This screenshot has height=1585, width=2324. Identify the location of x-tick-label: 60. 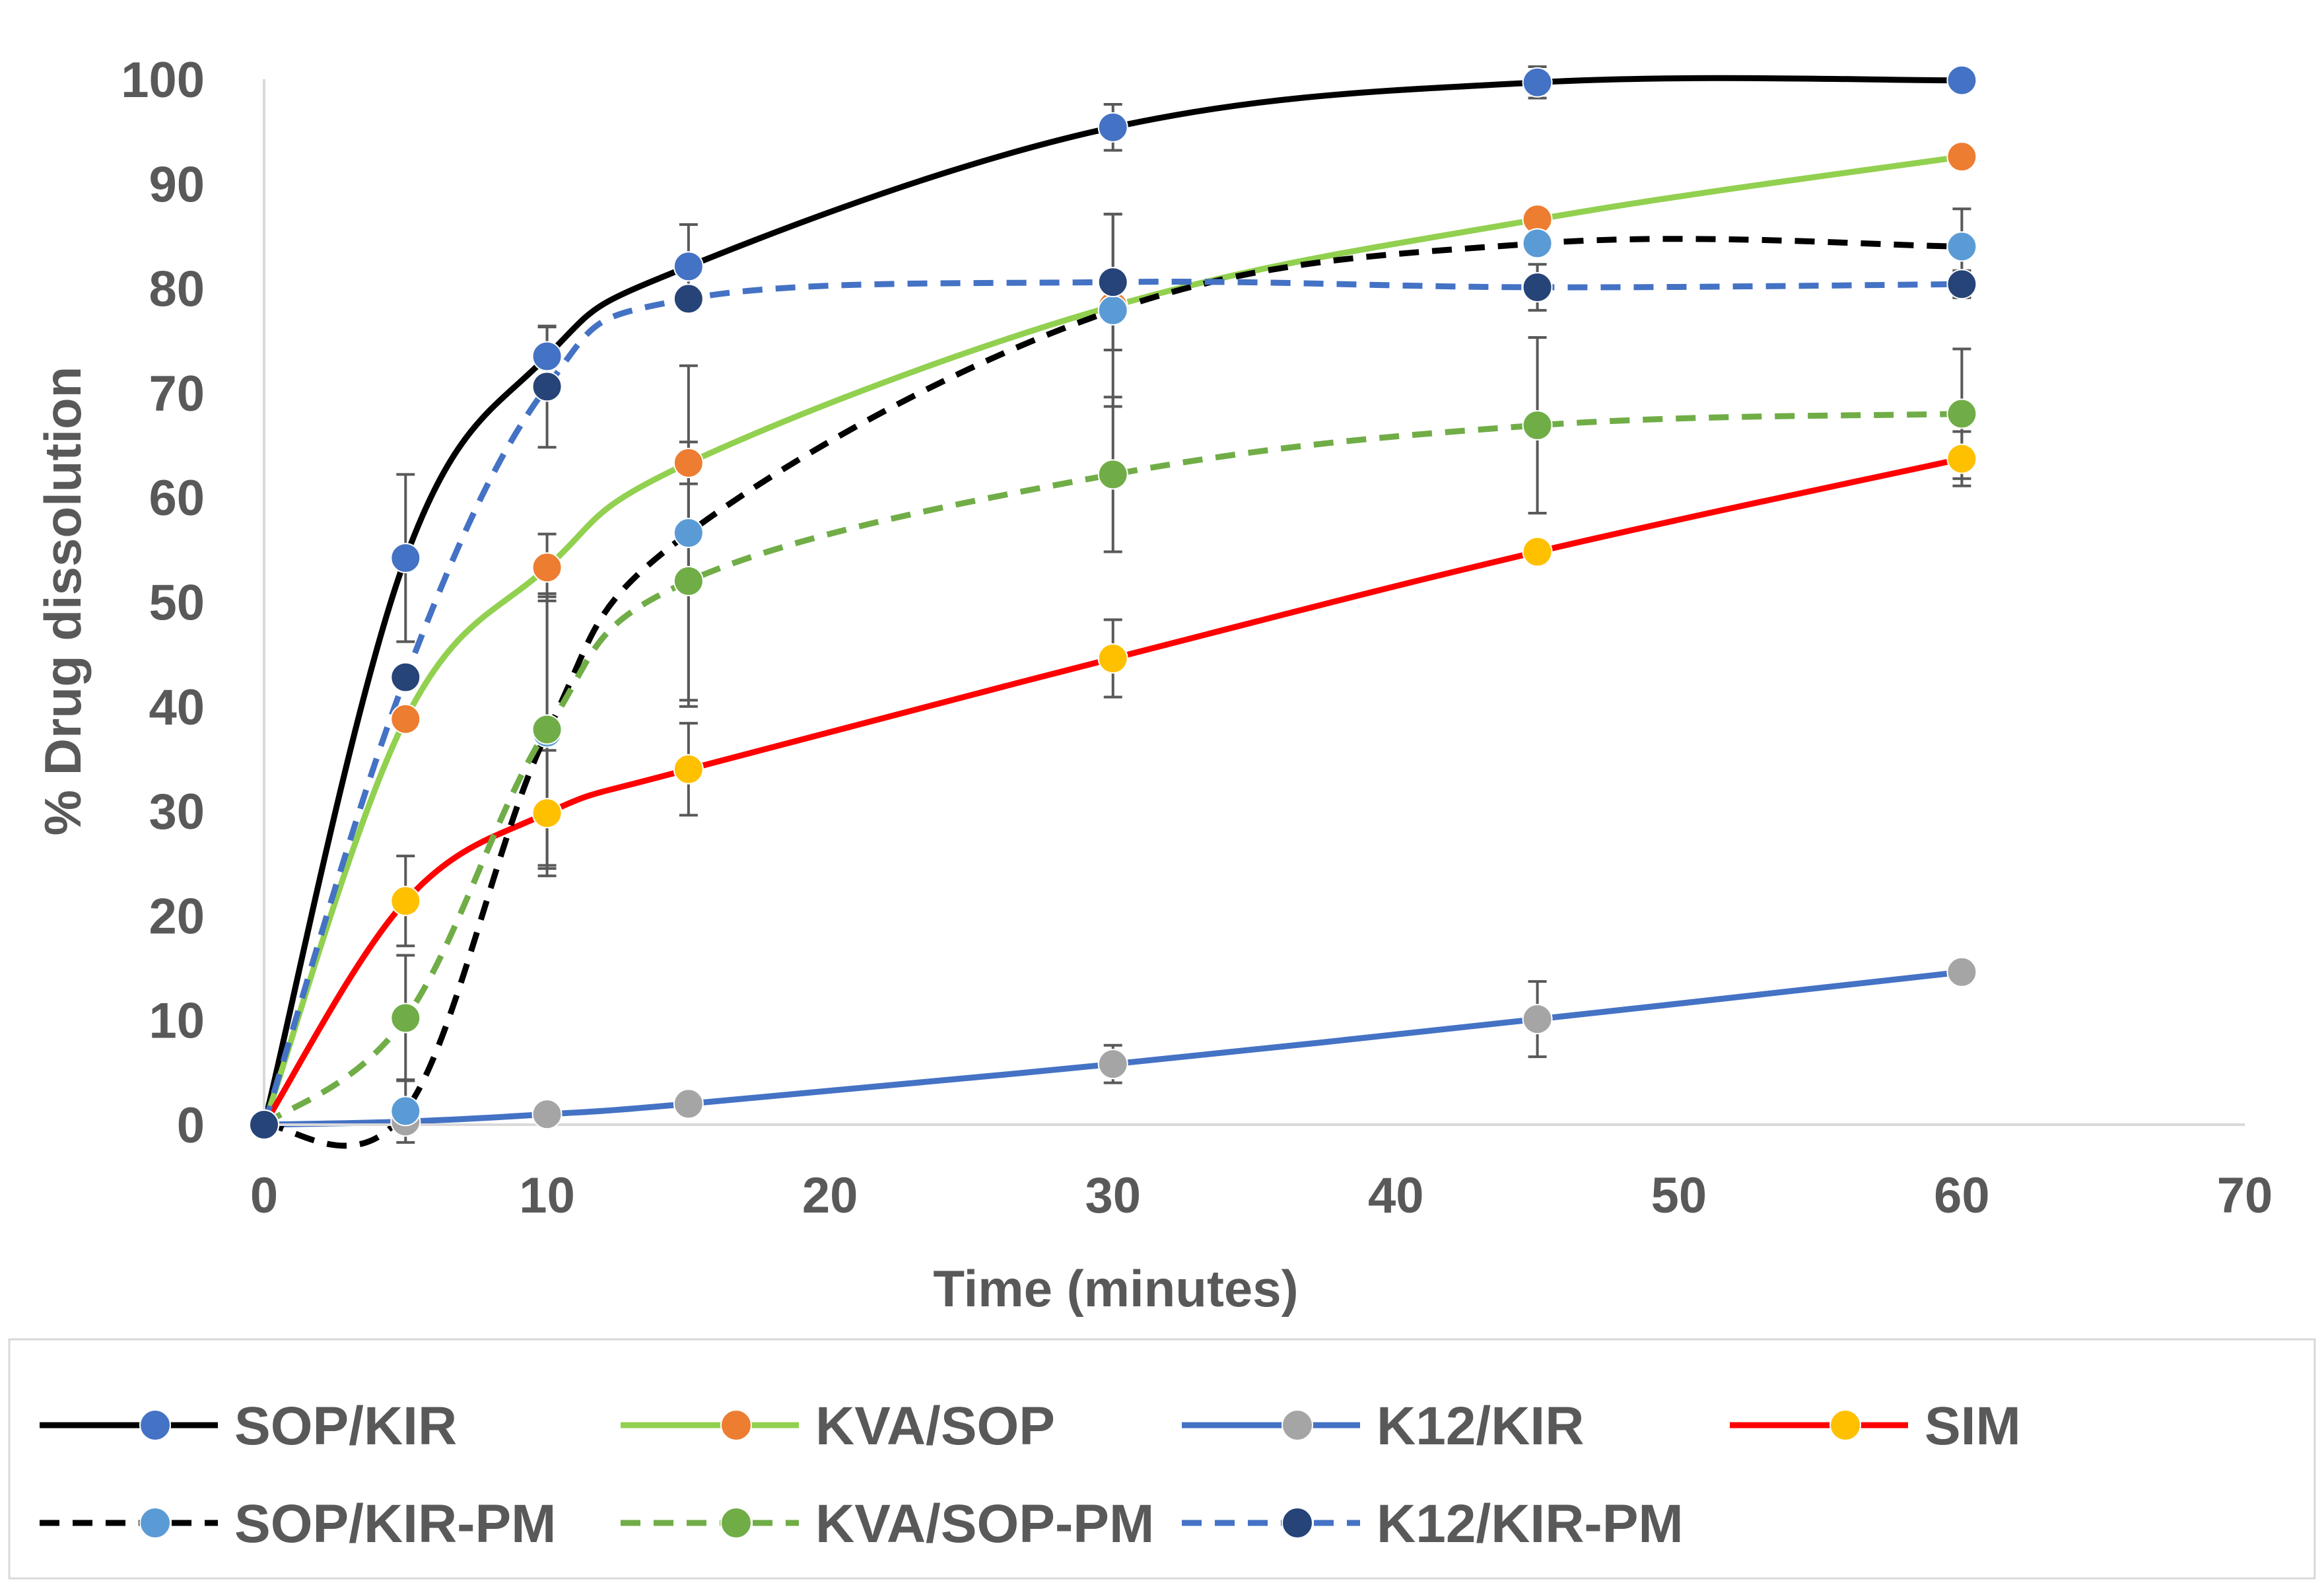
(1962, 1196).